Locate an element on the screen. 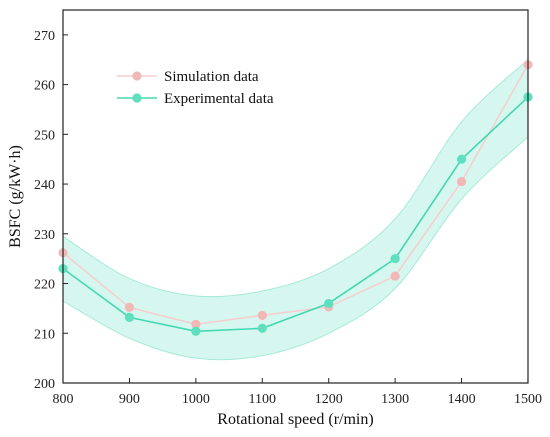 This screenshot has width=550, height=437. x-tick-label: 1200 is located at coordinates (329, 399).